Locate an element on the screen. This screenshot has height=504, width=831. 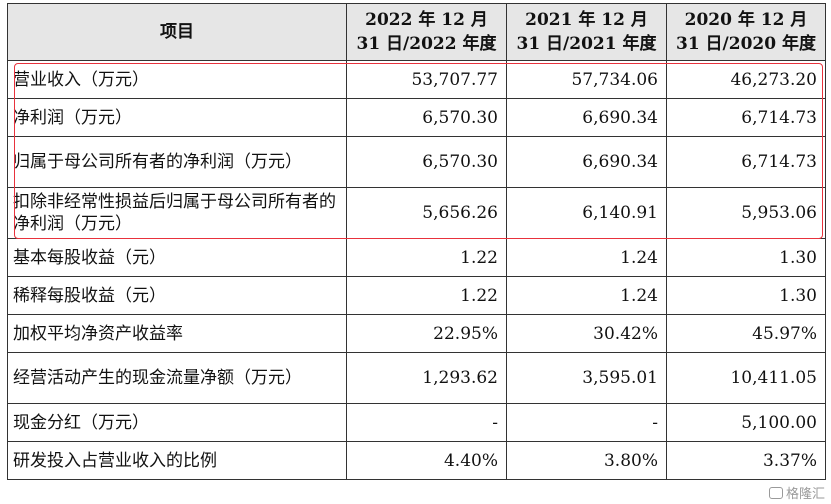
row-label: 归属于母公司所有者的净利润（万元） is located at coordinates (177, 162).